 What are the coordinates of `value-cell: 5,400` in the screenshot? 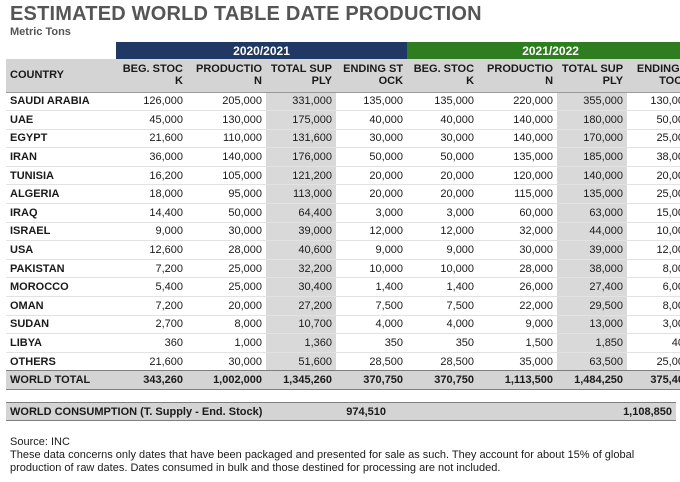 It's located at (169, 287).